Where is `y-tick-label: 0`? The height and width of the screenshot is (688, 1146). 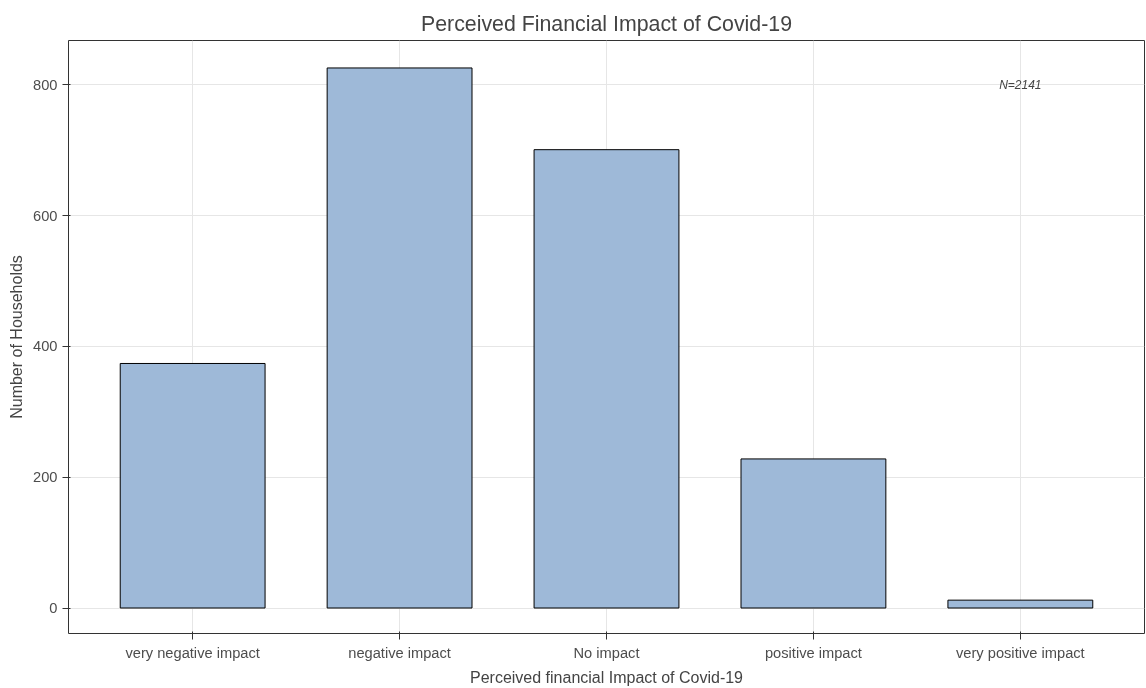 y-tick-label: 0 is located at coordinates (53, 608).